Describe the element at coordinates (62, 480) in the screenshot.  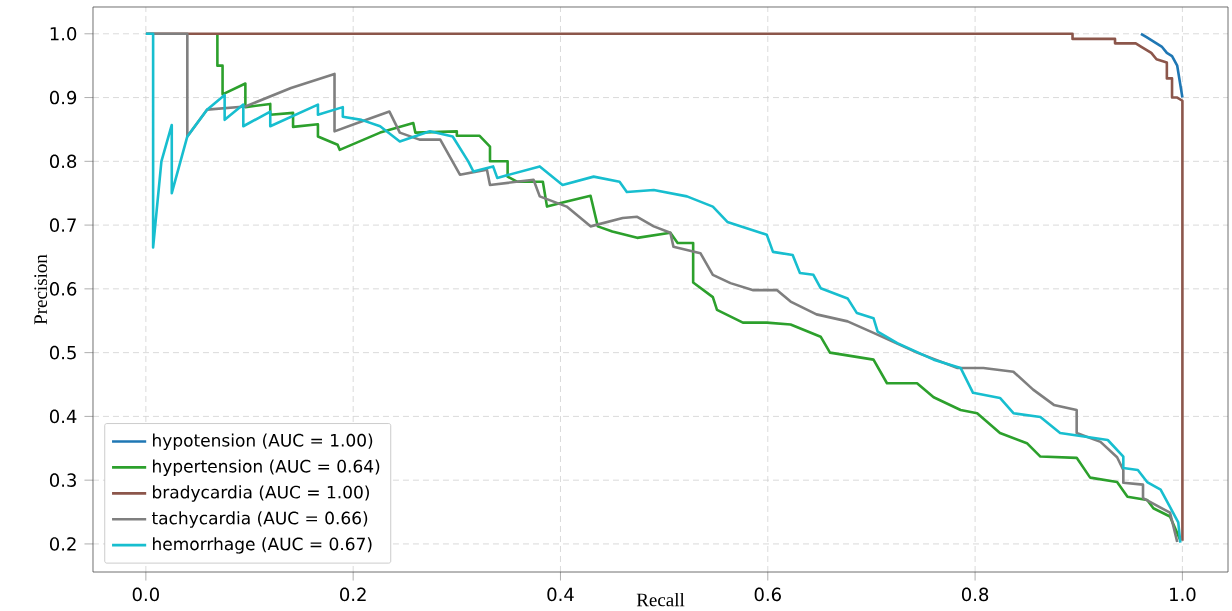
I see `y-tick-label: 0.3` at that location.